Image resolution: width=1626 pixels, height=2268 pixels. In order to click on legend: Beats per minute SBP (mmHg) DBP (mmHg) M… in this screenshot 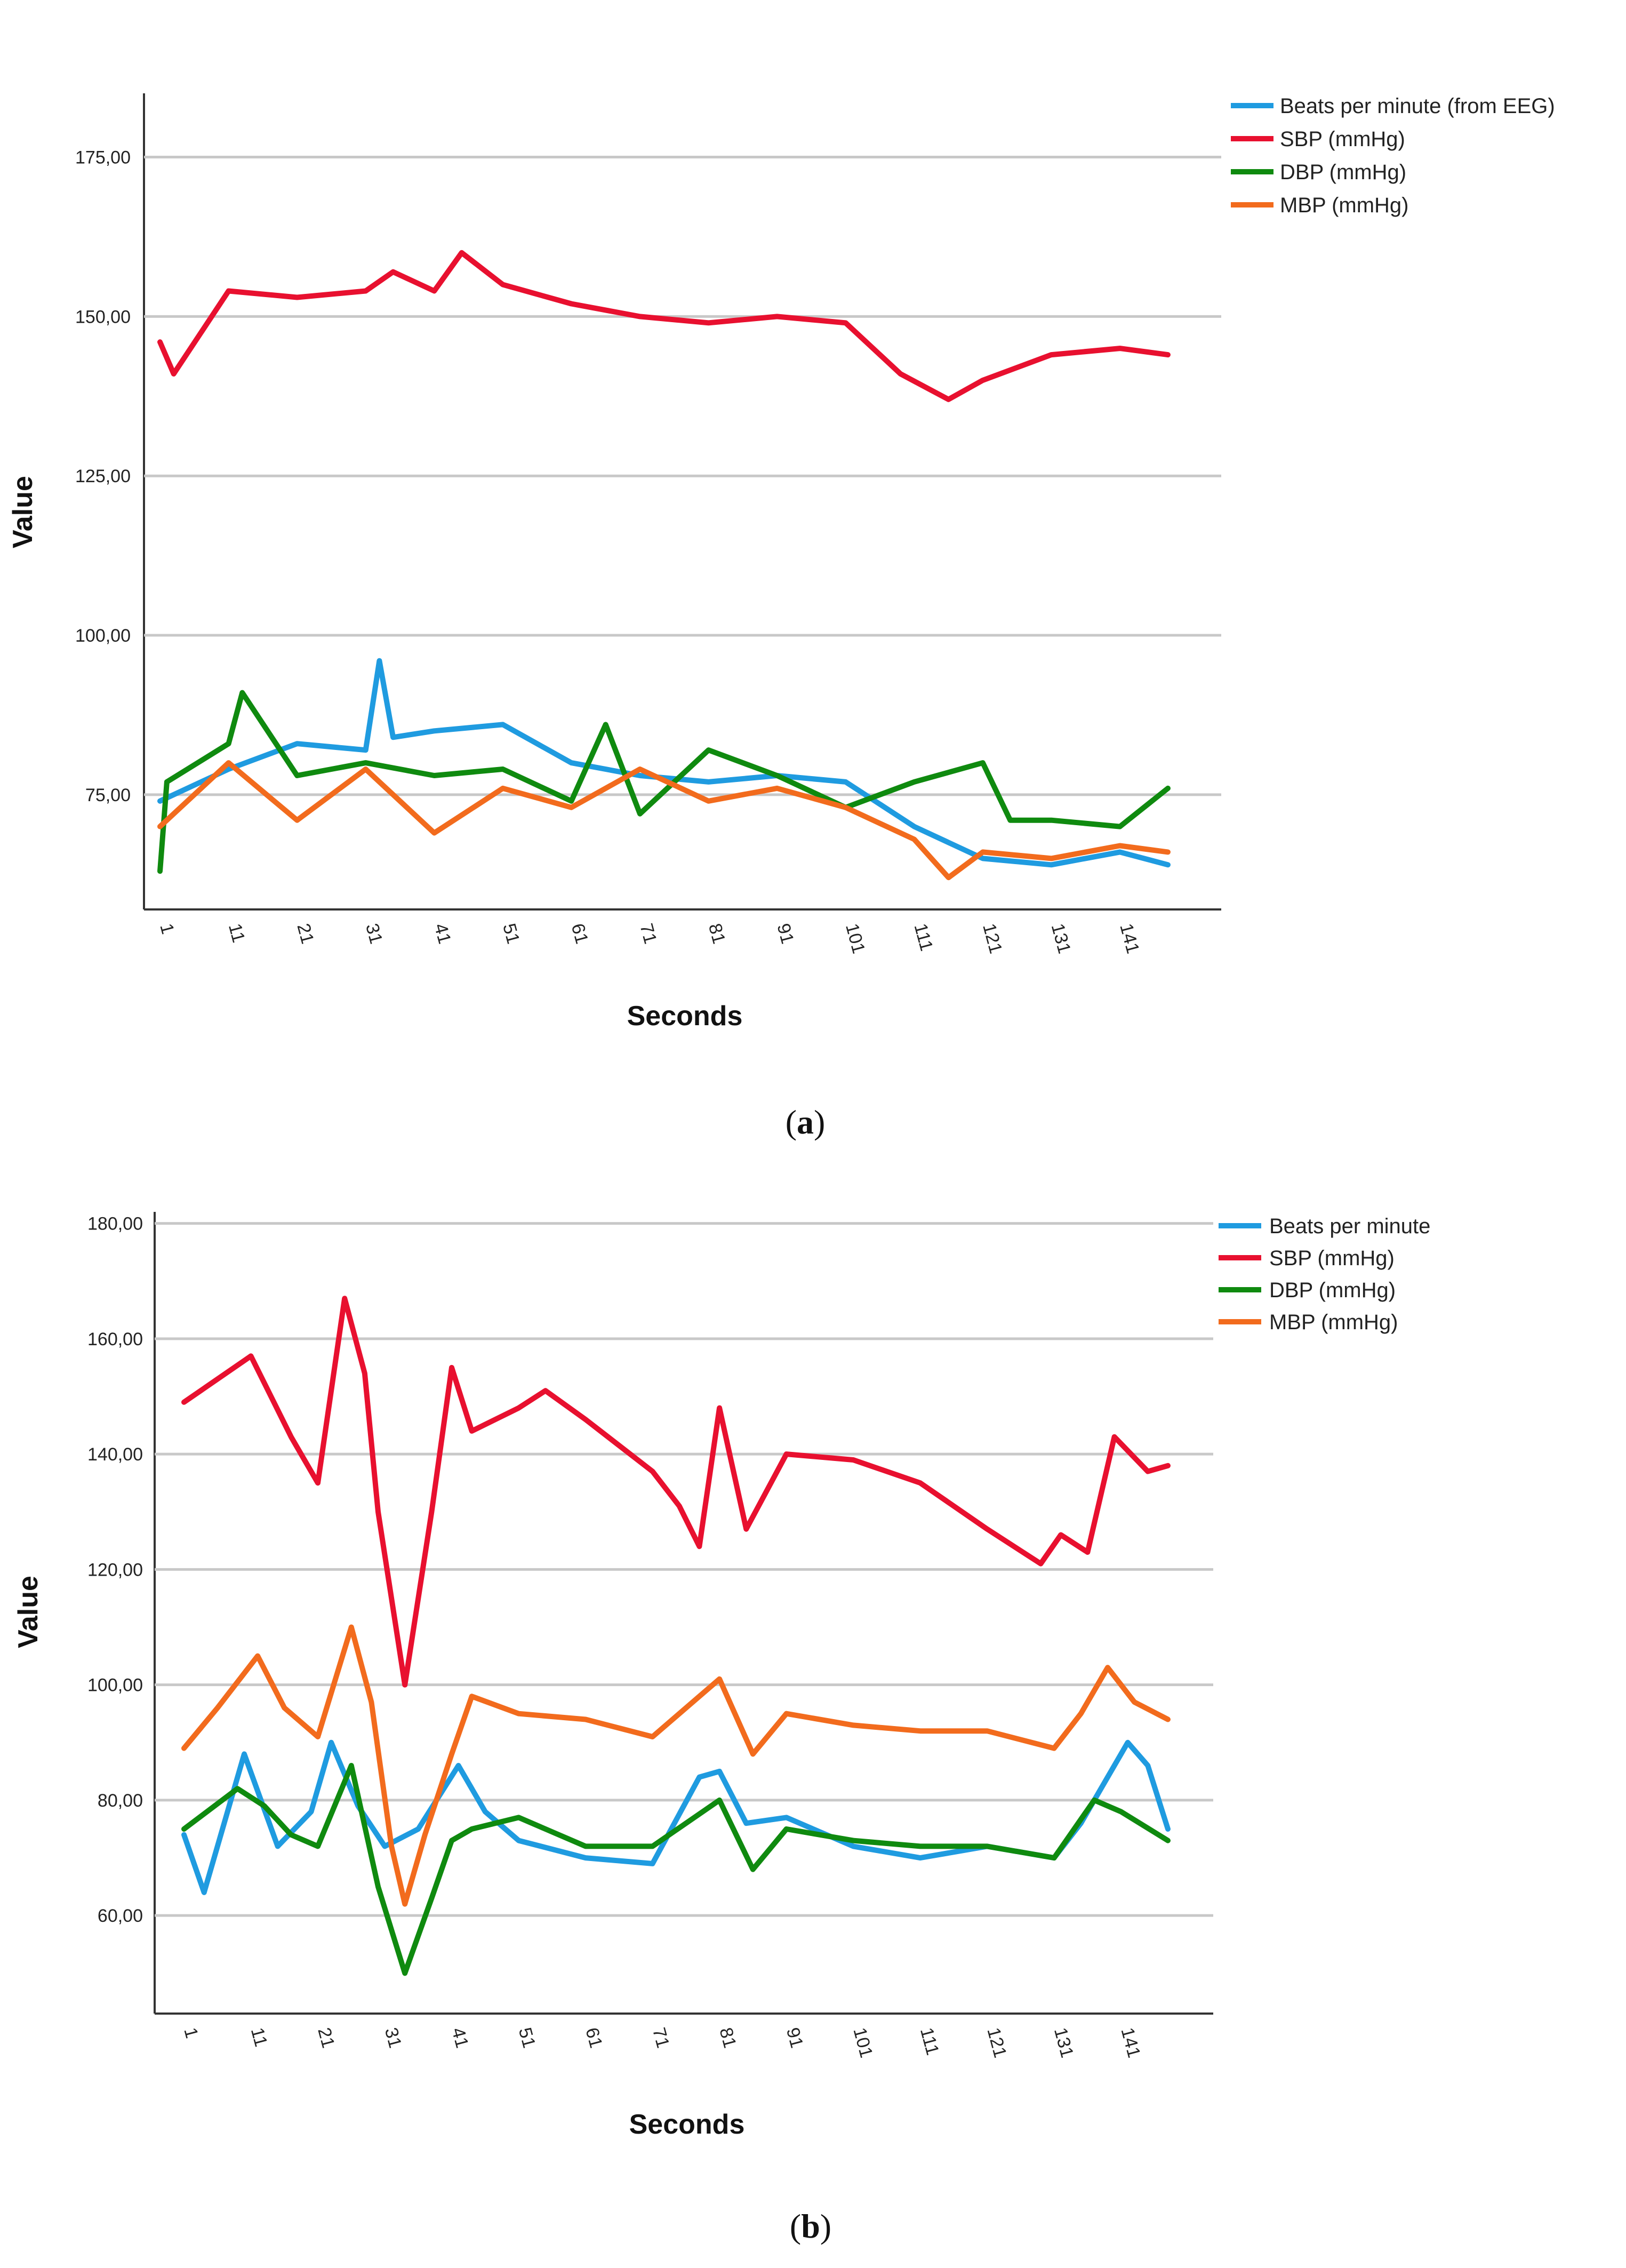, I will do `click(1324, 1274)`.